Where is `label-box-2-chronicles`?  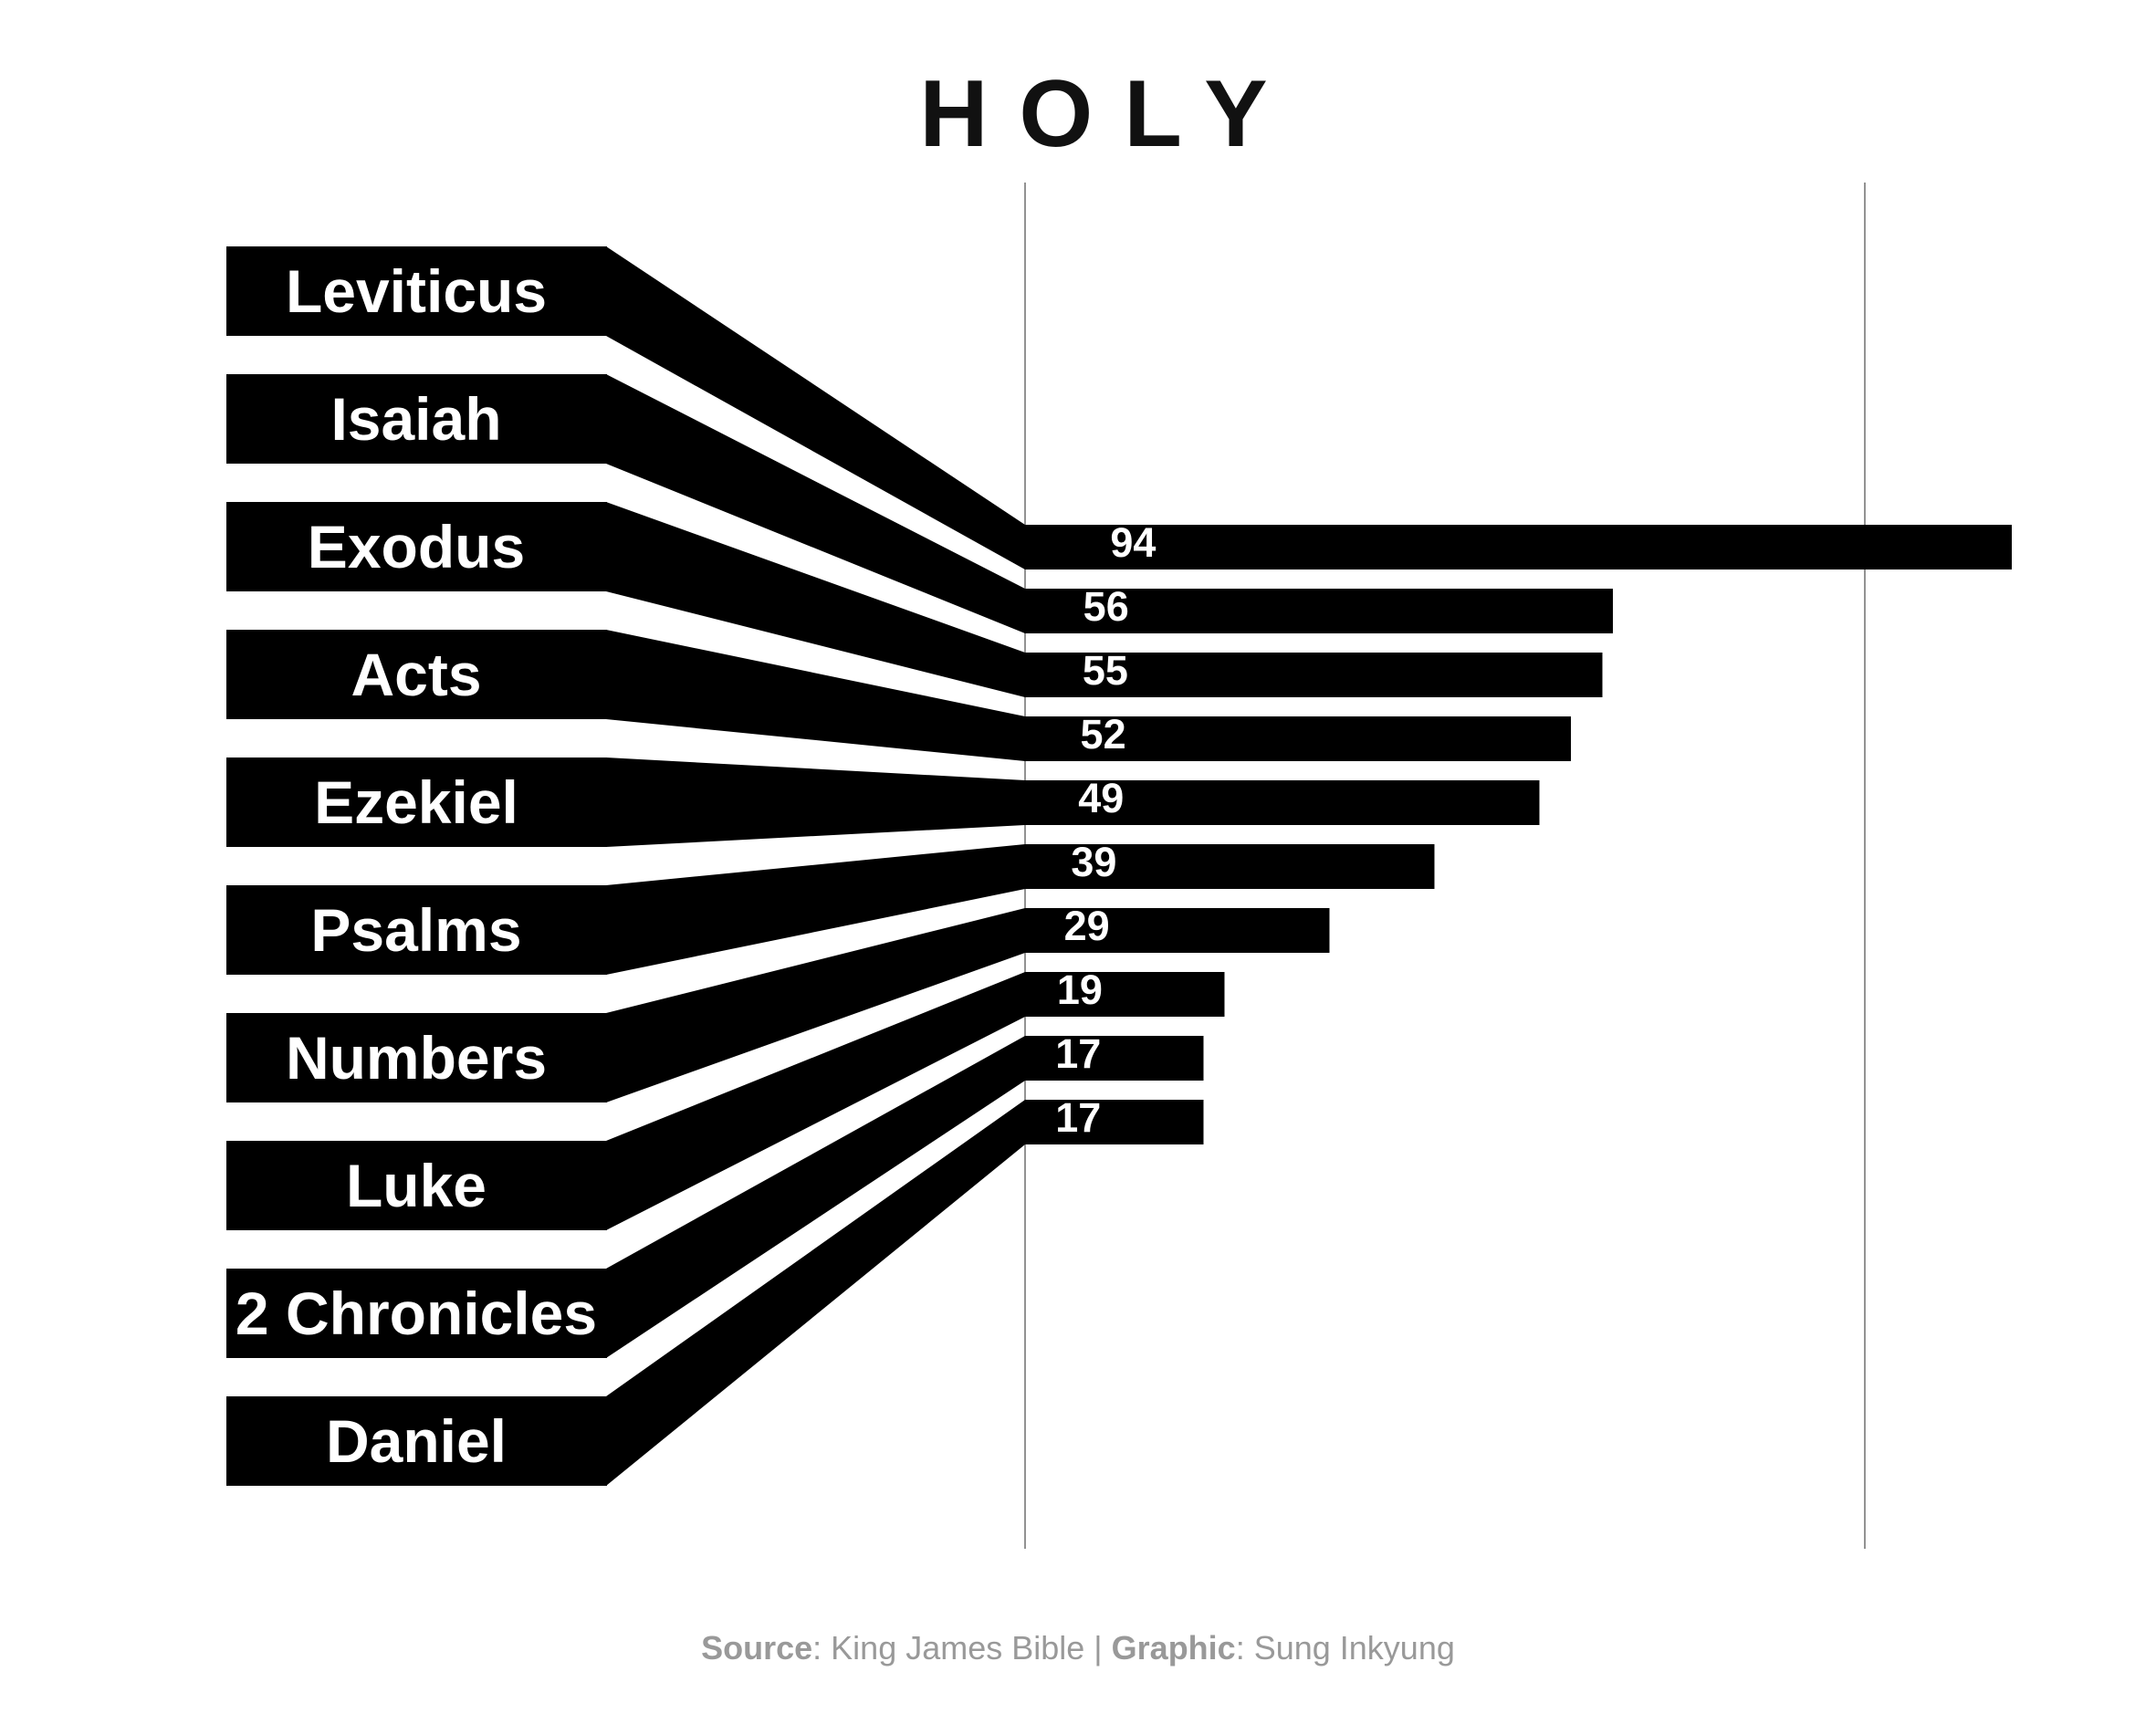 label-box-2-chronicles is located at coordinates (416, 1314).